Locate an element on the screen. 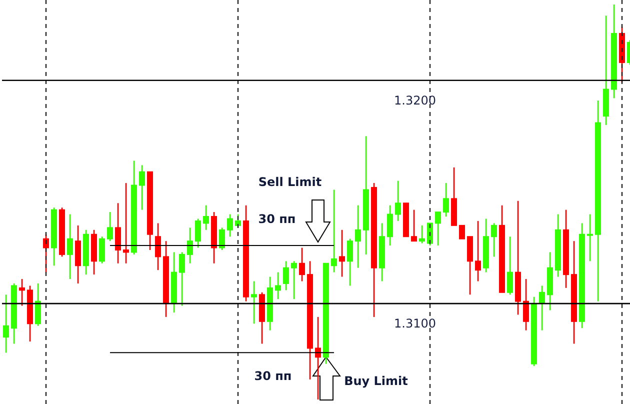 The height and width of the screenshot is (404, 630). ref-line-label: 1.3200 is located at coordinates (415, 100).